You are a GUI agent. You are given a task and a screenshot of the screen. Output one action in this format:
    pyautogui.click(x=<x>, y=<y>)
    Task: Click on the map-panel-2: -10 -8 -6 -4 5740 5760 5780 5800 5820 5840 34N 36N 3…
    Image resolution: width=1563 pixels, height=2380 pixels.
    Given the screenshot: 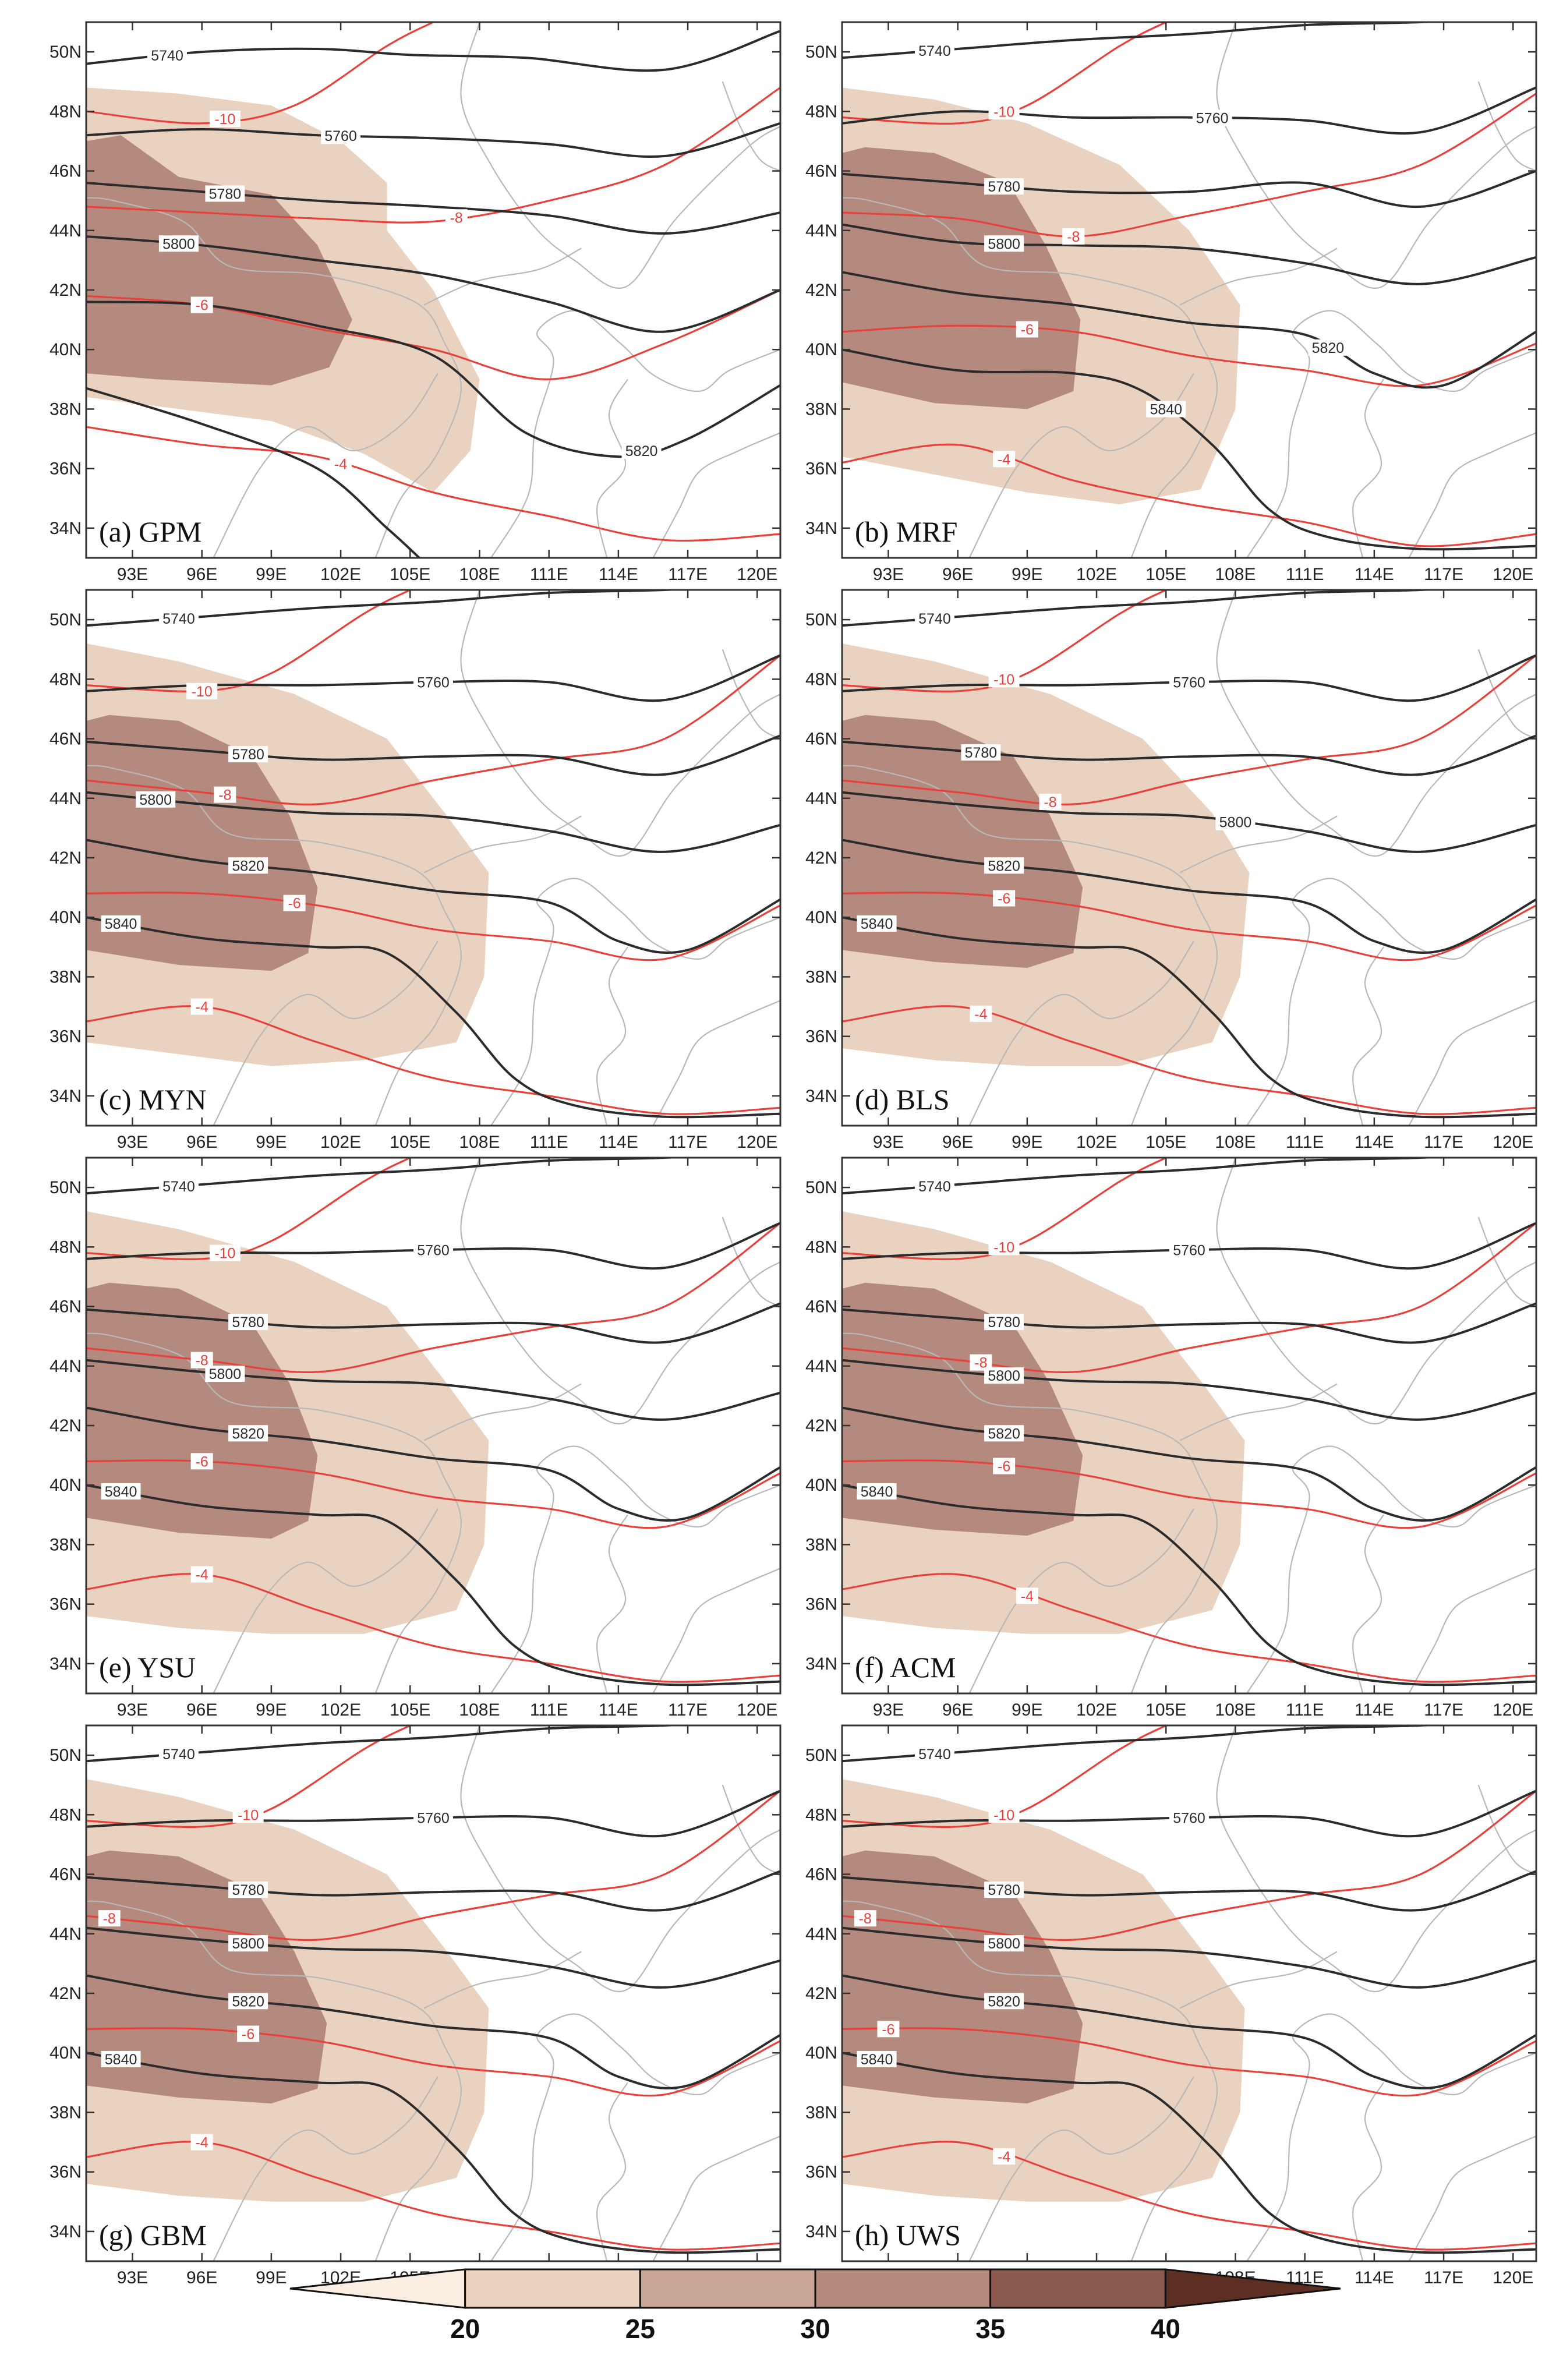 What is the action you would take?
    pyautogui.click(x=1171, y=302)
    